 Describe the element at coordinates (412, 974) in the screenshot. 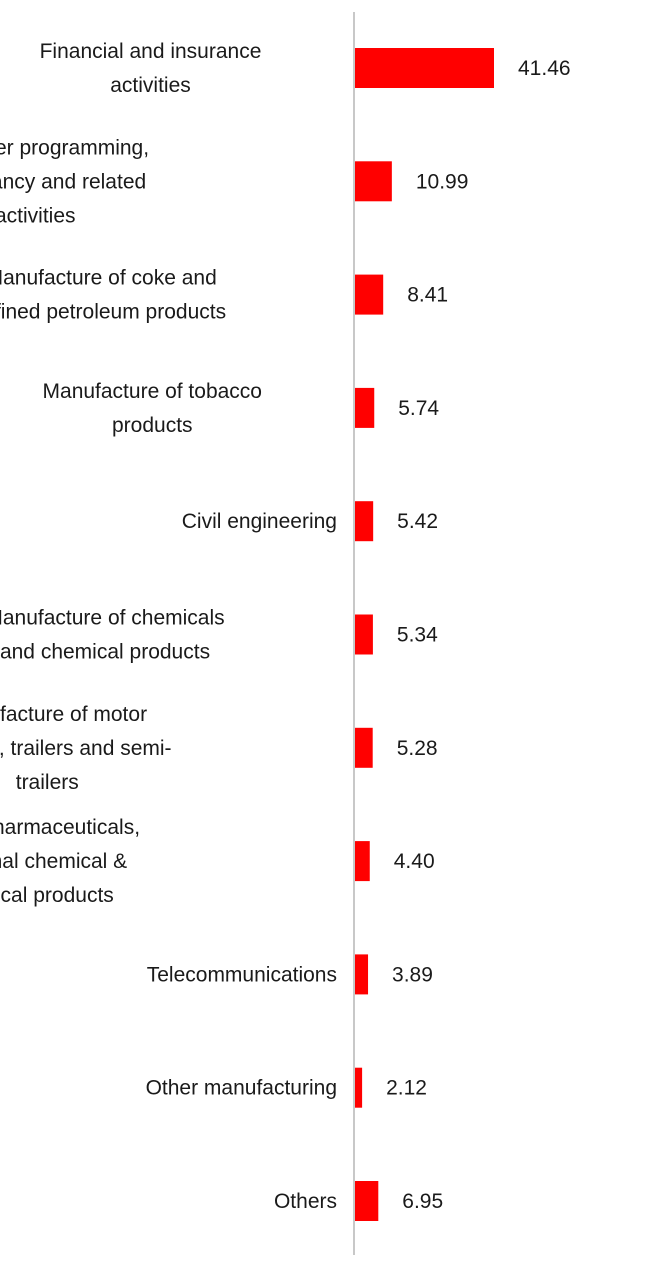

I see `value-label: 3.89` at that location.